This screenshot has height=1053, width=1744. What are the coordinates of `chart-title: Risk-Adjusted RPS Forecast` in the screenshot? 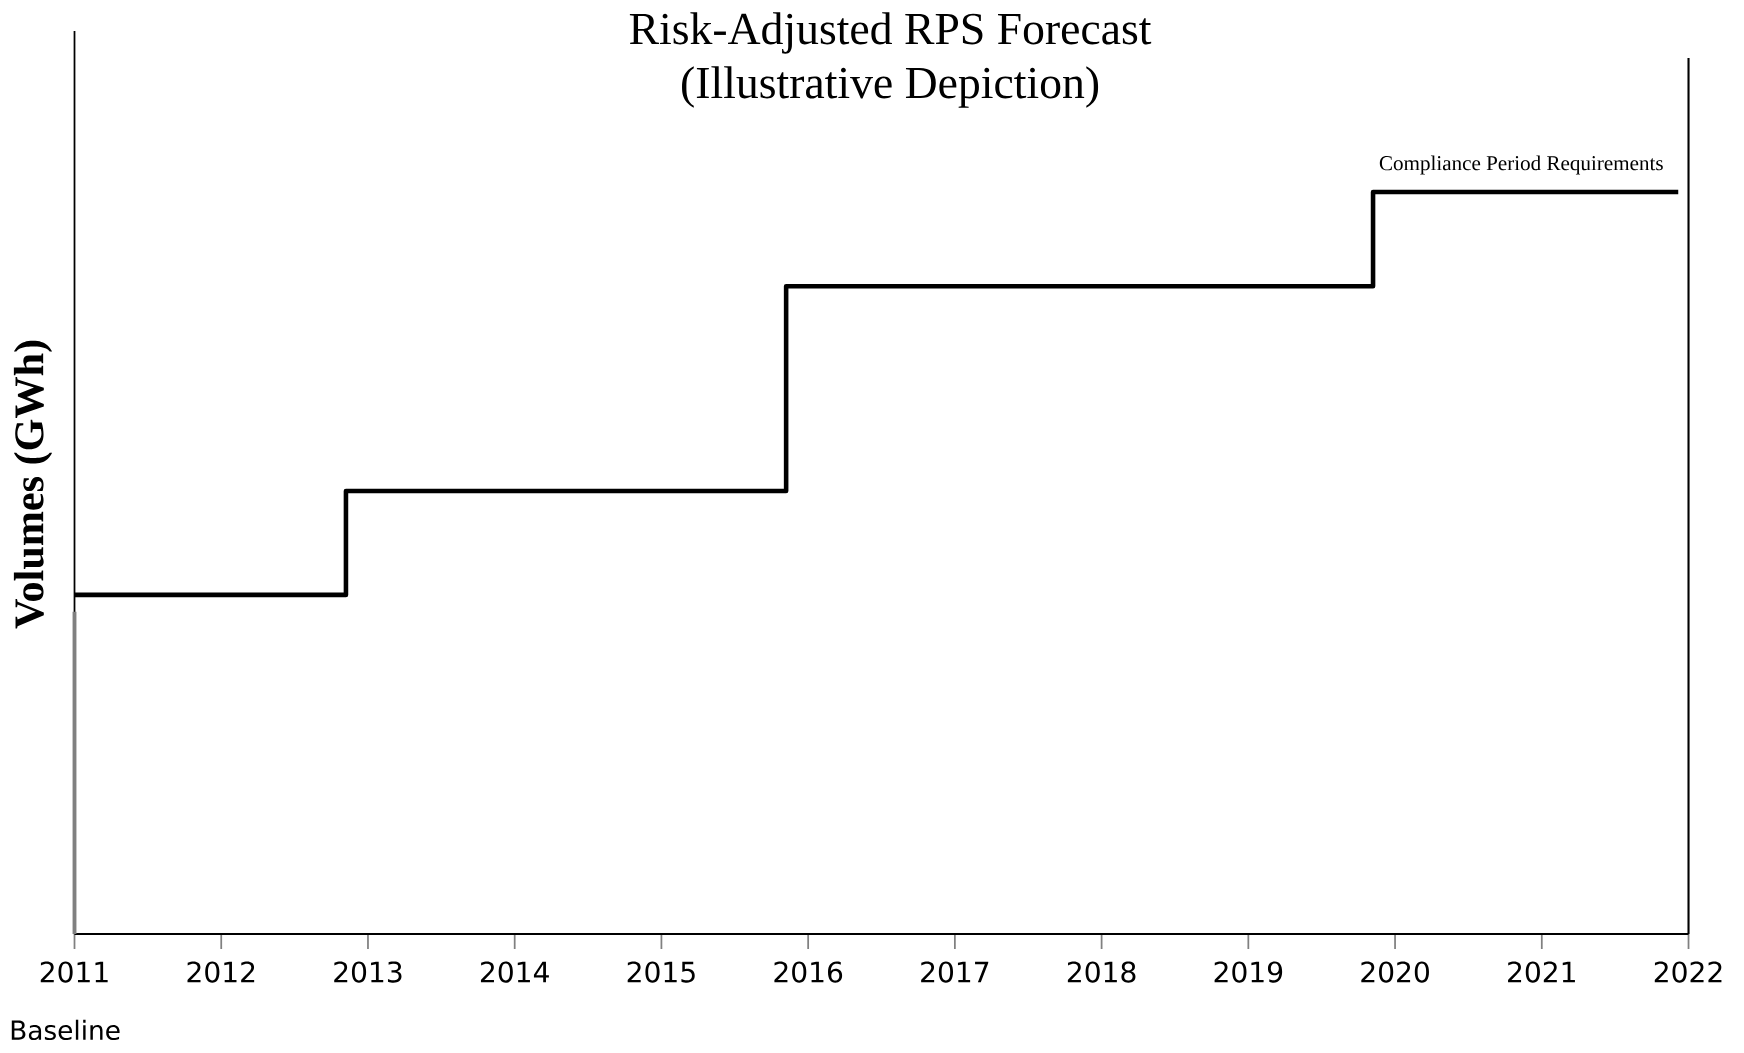 It's located at (890, 33).